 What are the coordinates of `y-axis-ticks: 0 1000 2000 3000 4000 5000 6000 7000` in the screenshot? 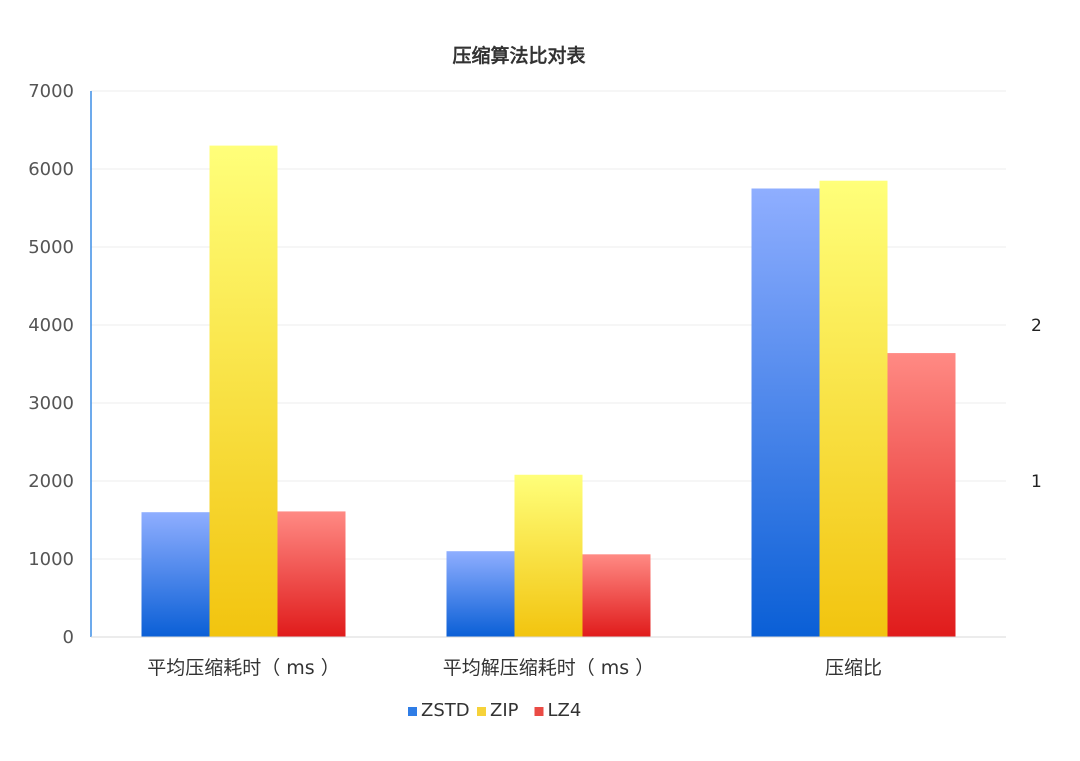 It's located at (51, 364).